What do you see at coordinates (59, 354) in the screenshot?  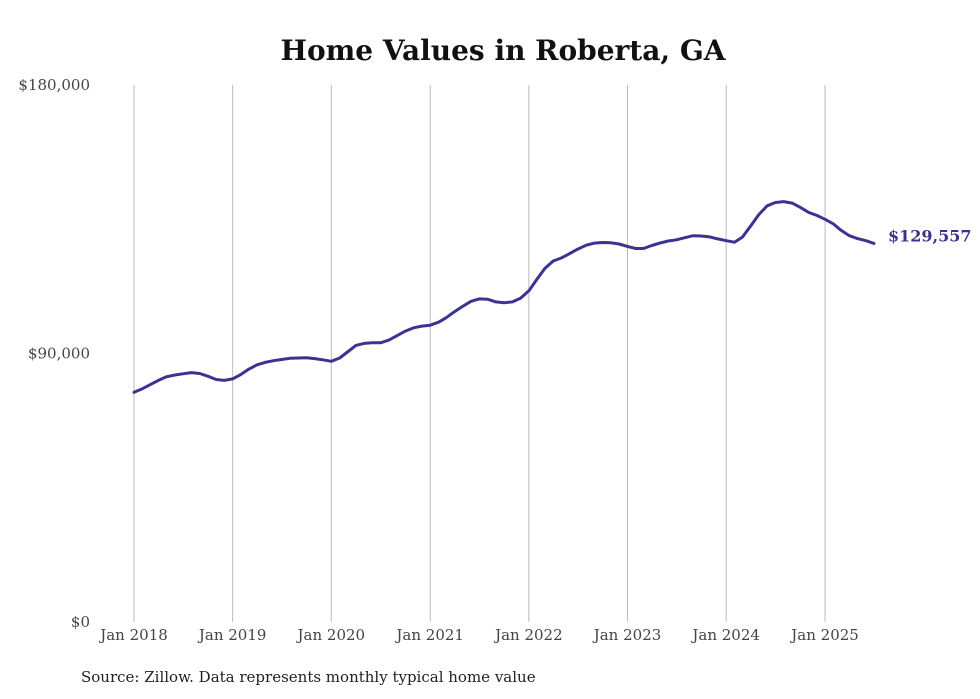 I see `y-tick-label: $90,000` at bounding box center [59, 354].